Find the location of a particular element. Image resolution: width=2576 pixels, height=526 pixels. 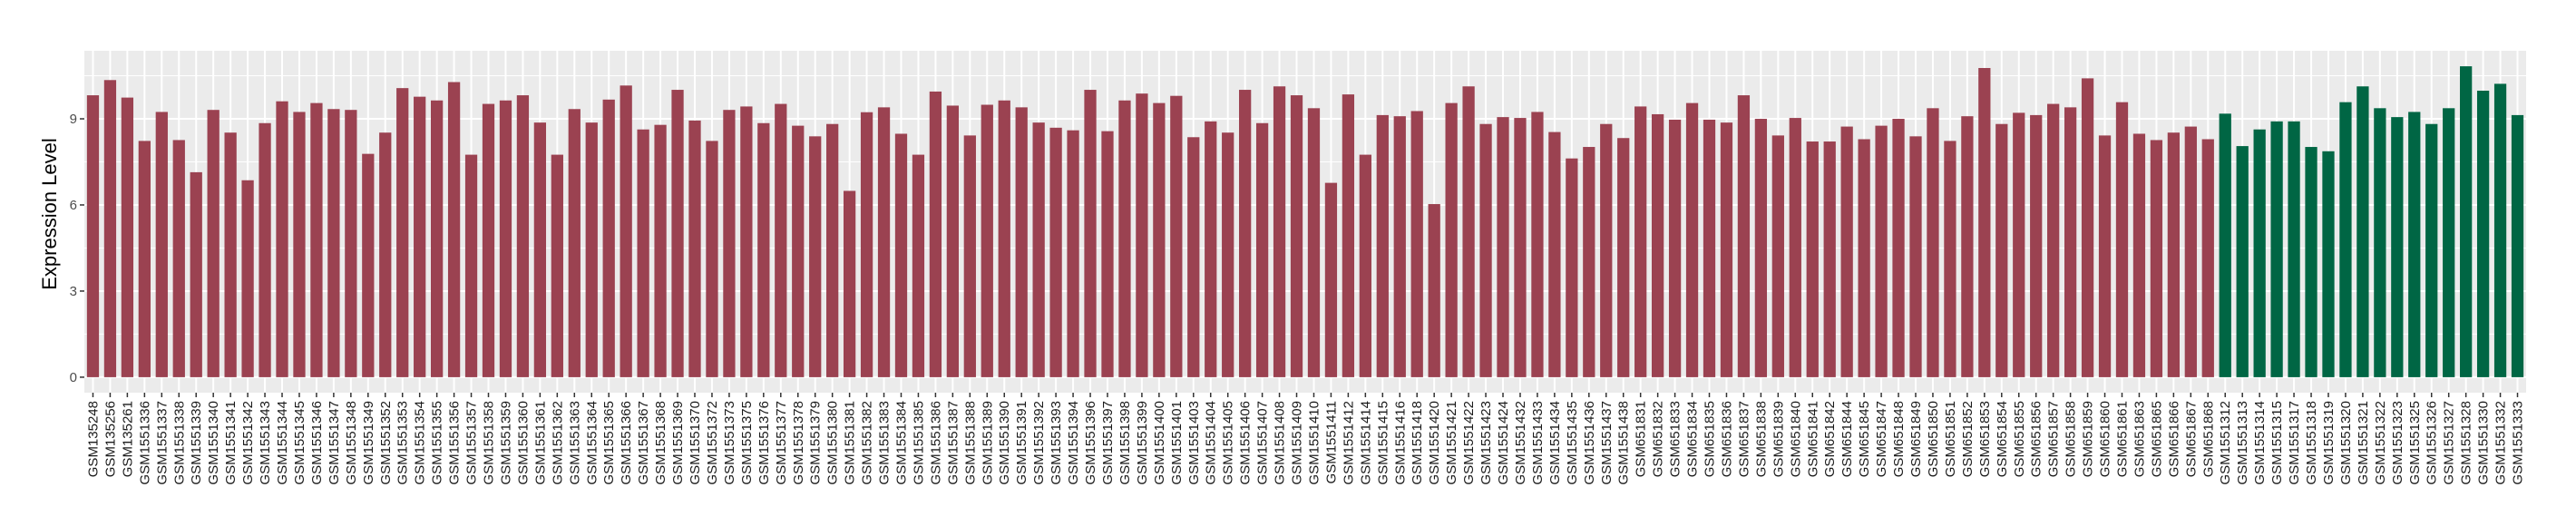

x-tick-label: GSM651833 is located at coordinates (1675, 439).